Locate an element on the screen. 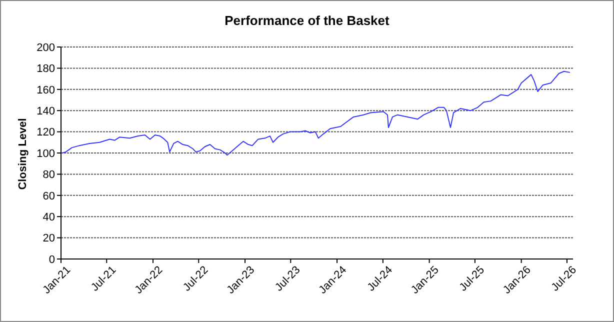 This screenshot has height=322, width=614. y-tick-label: 20 is located at coordinates (48, 238).